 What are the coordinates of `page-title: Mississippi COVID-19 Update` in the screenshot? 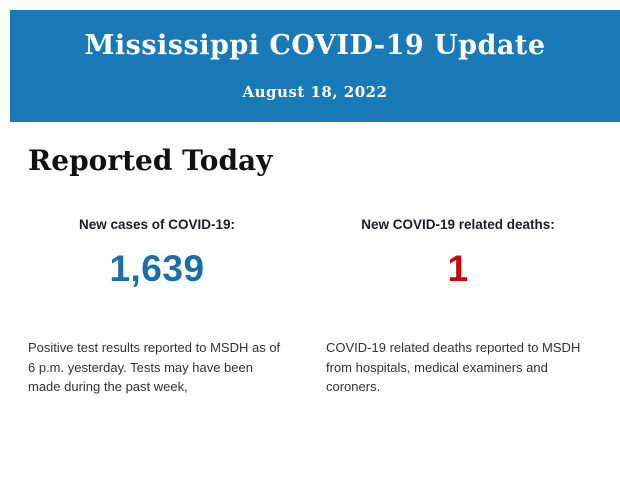 It's located at (315, 45).